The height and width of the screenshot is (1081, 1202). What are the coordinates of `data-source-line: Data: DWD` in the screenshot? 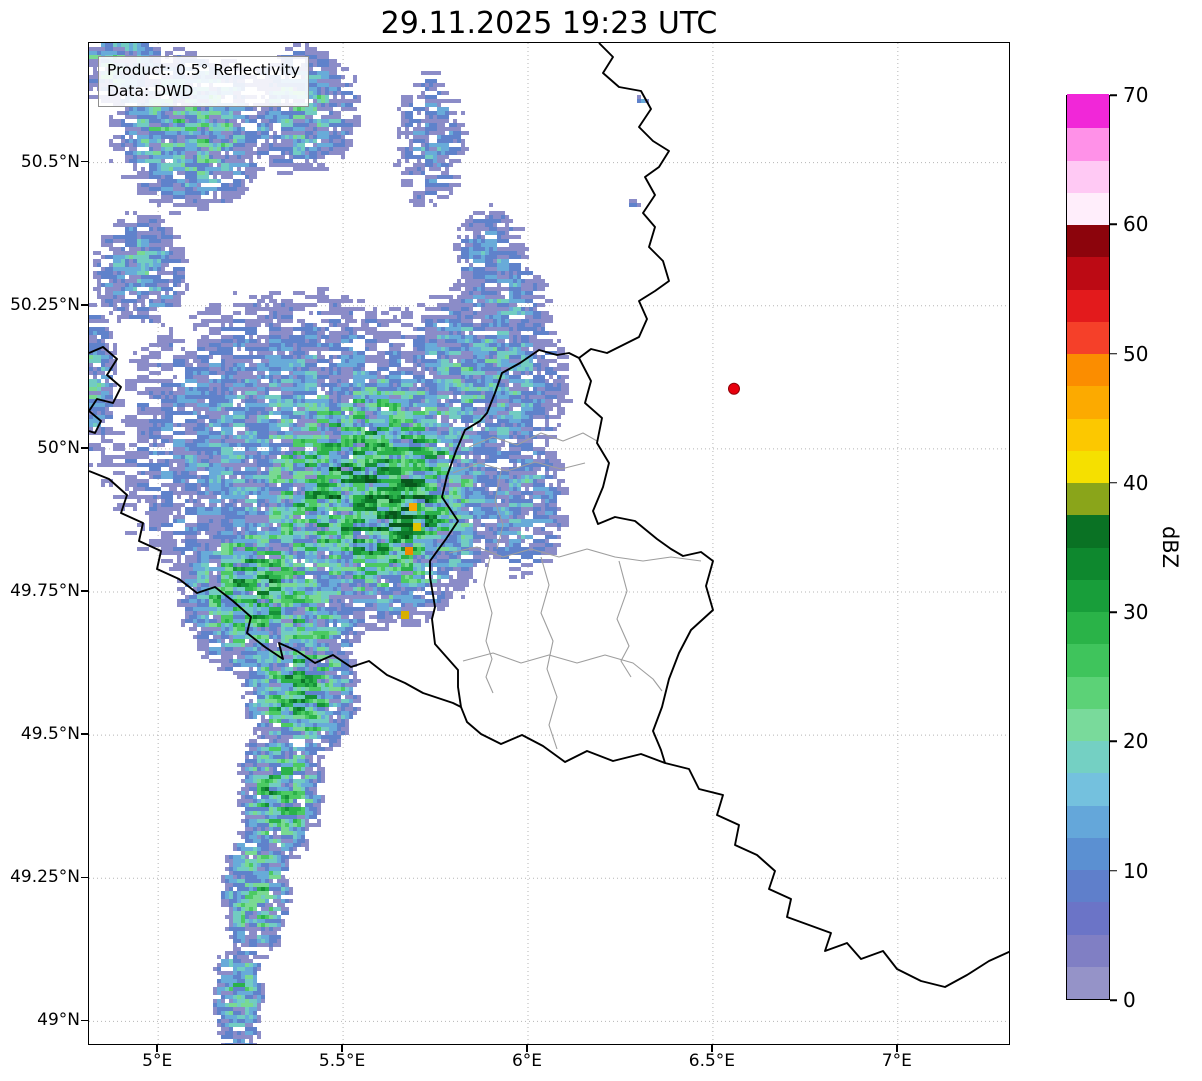 It's located at (150, 90).